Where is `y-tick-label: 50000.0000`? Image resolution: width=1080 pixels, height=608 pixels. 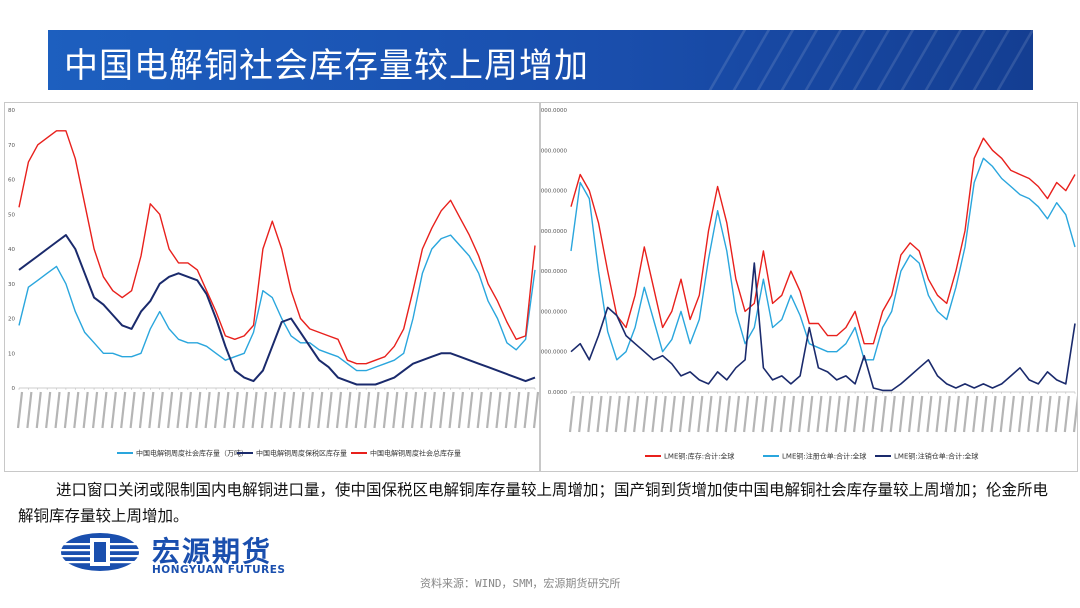 y-tick-label: 50000.0000 is located at coordinates (554, 353).